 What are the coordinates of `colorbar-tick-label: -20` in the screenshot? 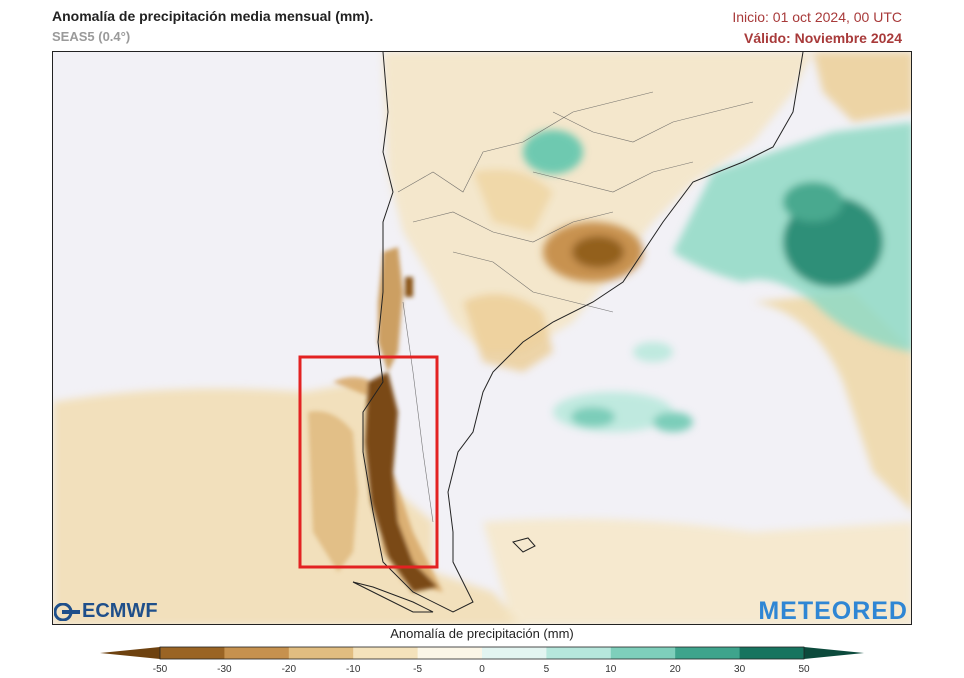 It's located at (289, 669).